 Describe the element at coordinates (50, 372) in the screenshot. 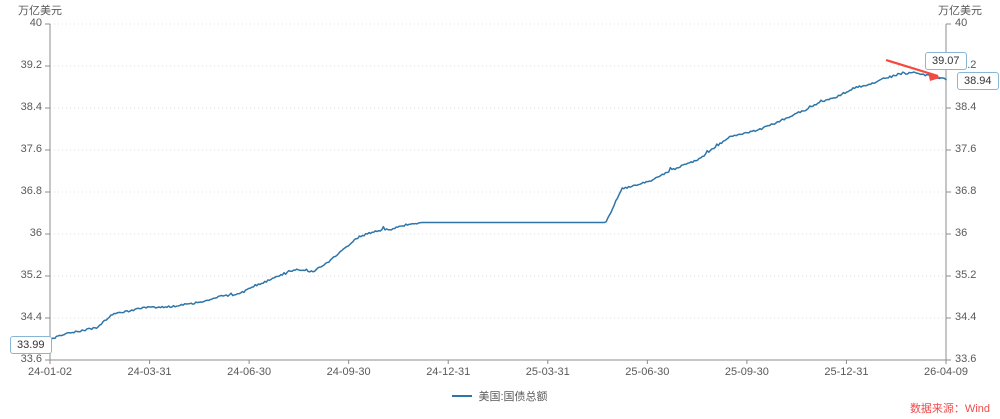

I see `x-tick-label: 24-01-02` at that location.